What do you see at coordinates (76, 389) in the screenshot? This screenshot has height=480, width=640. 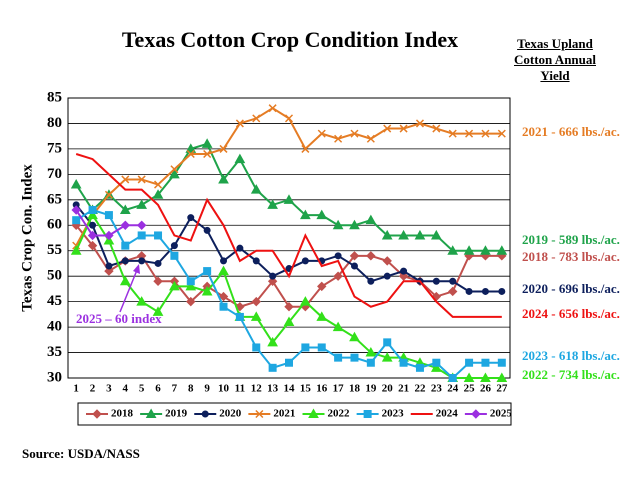 I see `x-tick-label: 1` at bounding box center [76, 389].